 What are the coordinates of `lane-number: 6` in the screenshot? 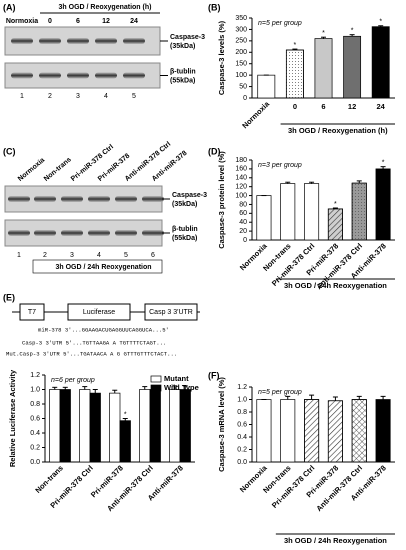 It's located at (153, 255).